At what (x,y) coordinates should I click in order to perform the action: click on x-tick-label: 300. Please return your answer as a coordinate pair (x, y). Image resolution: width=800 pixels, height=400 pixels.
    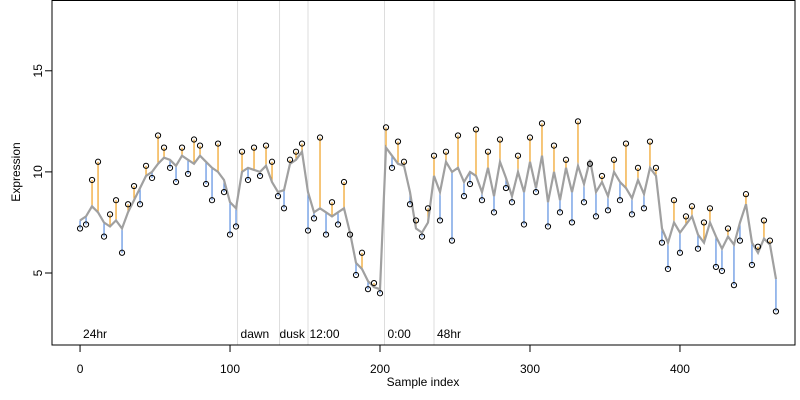
    Looking at the image, I should click on (530, 369).